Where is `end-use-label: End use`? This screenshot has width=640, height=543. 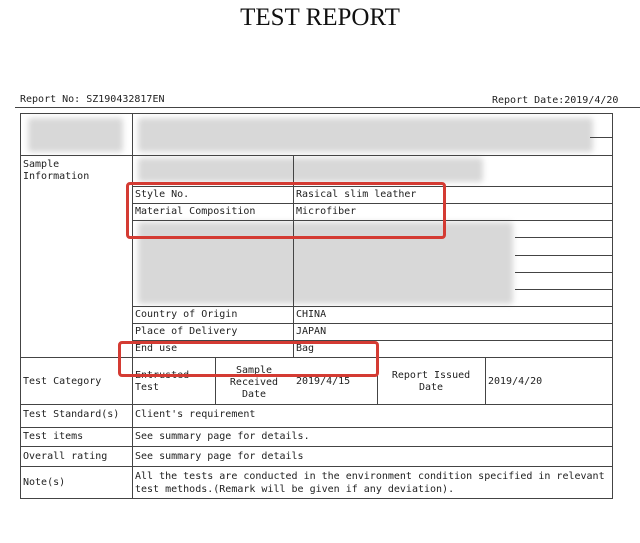 end-use-label: End use is located at coordinates (156, 348).